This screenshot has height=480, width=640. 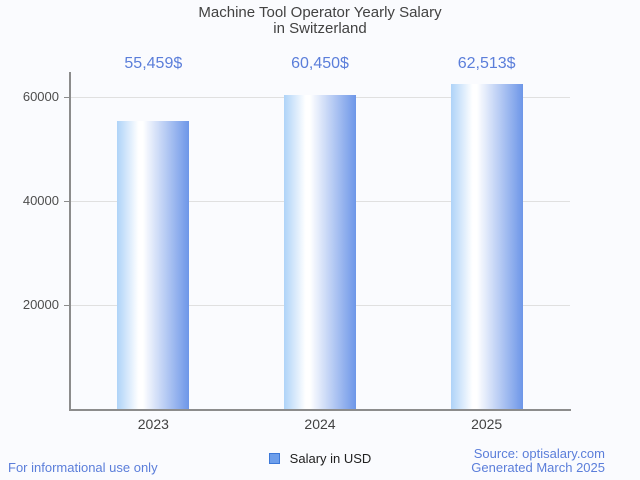 I want to click on y-axis-label: 40000, so click(x=40, y=200).